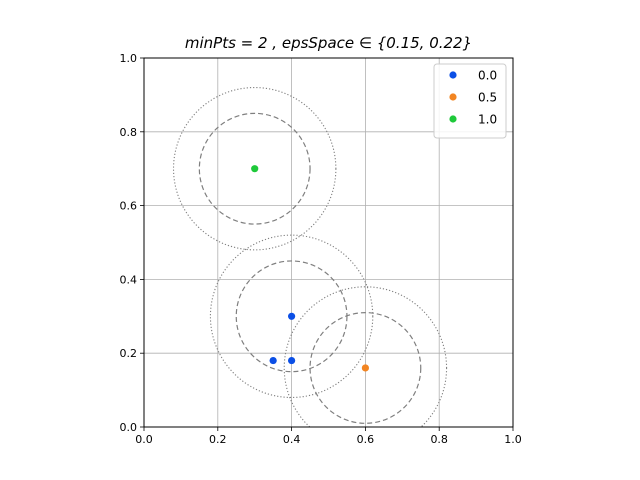  What do you see at coordinates (129, 132) in the screenshot?
I see `y-tick-label: 0.8` at bounding box center [129, 132].